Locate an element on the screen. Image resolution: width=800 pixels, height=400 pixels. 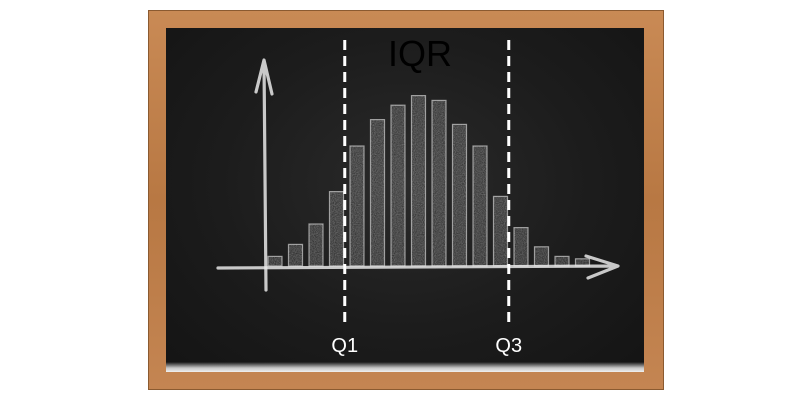
x-axis-arrow is located at coordinates (418, 267).